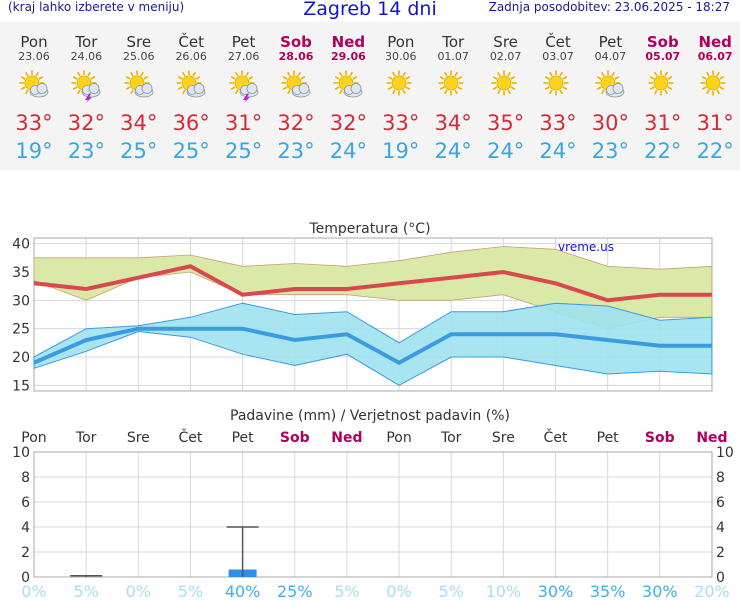 The image size is (740, 600). What do you see at coordinates (243, 151) in the screenshot?
I see `min-temperature: 25°` at bounding box center [243, 151].